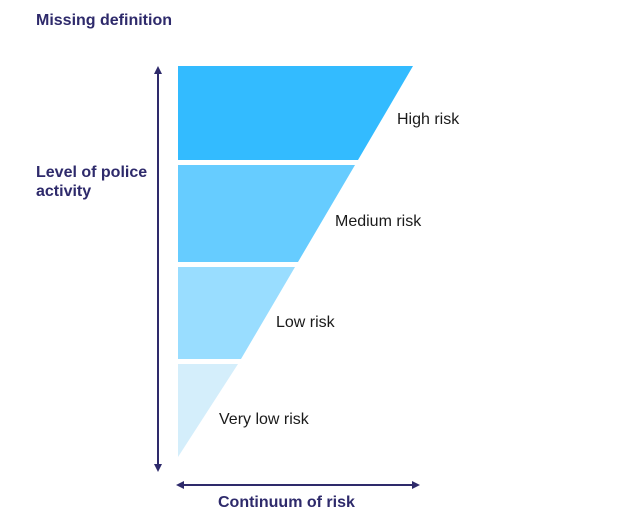  I want to click on band-very-low-risk, so click(208, 410).